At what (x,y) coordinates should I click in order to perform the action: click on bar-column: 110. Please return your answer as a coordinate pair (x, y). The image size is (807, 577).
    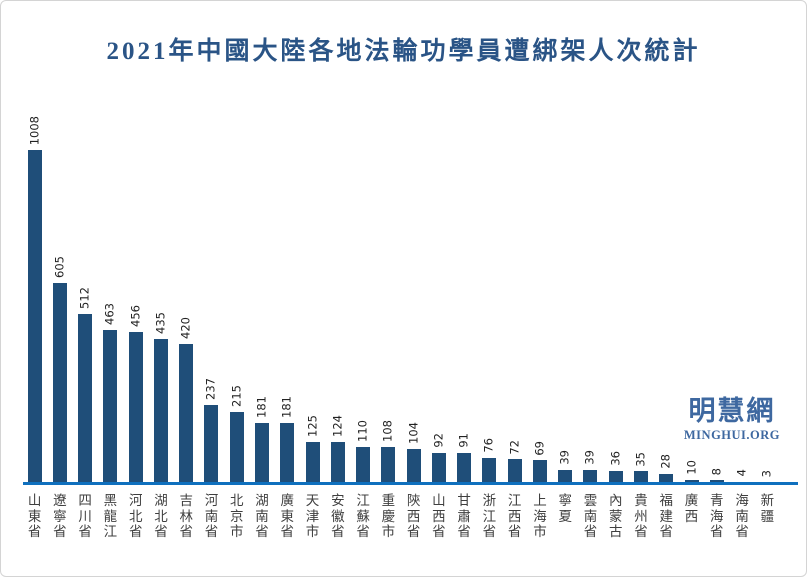
    Looking at the image, I should click on (362, 294).